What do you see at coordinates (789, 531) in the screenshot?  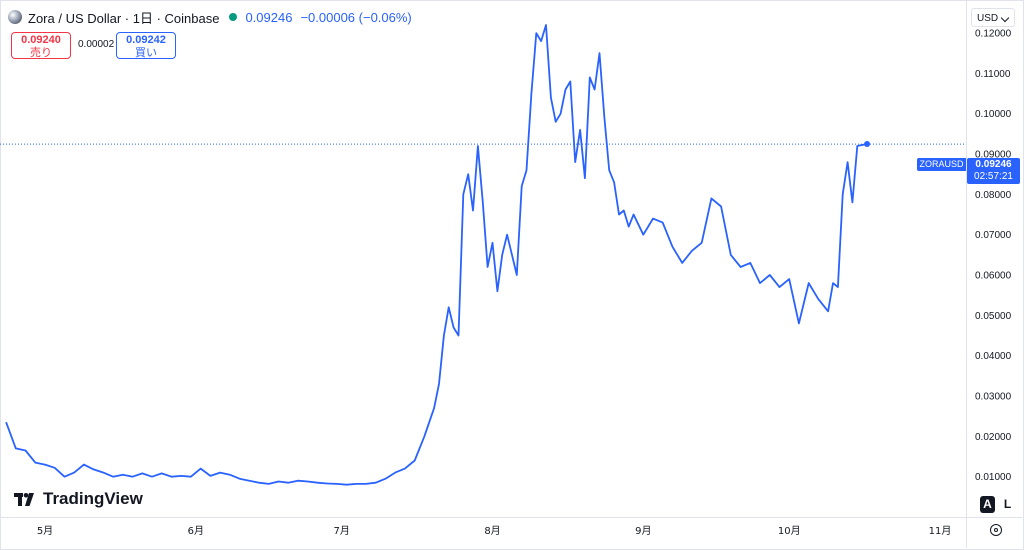 I see `x-tick-label: 10月` at bounding box center [789, 531].